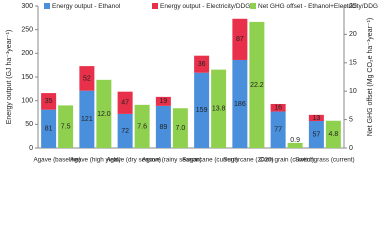 The width and height of the screenshot is (378, 240). What do you see at coordinates (353, 63) in the screenshot?
I see `y2-tick-label: 15` at bounding box center [353, 63].